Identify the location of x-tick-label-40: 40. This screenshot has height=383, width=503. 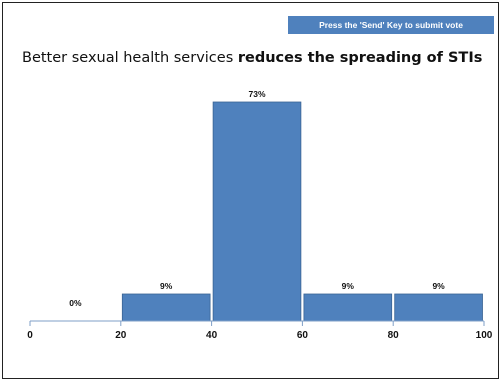
(212, 335).